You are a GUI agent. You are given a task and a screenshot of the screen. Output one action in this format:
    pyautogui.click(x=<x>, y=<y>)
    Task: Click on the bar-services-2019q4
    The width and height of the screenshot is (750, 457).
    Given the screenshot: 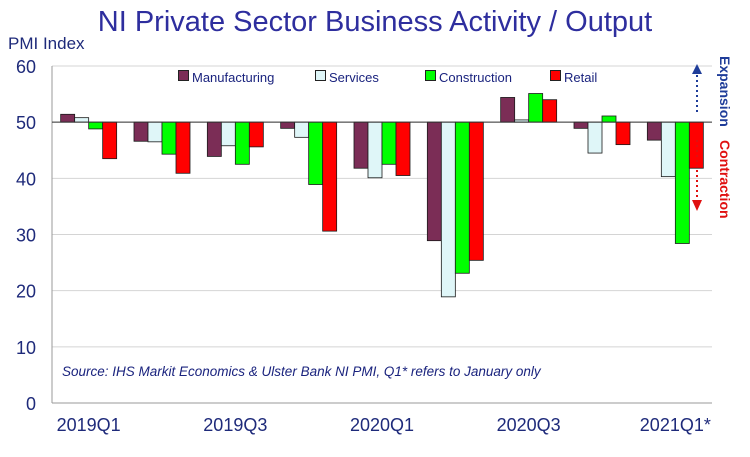 What is the action you would take?
    pyautogui.click(x=302, y=129)
    